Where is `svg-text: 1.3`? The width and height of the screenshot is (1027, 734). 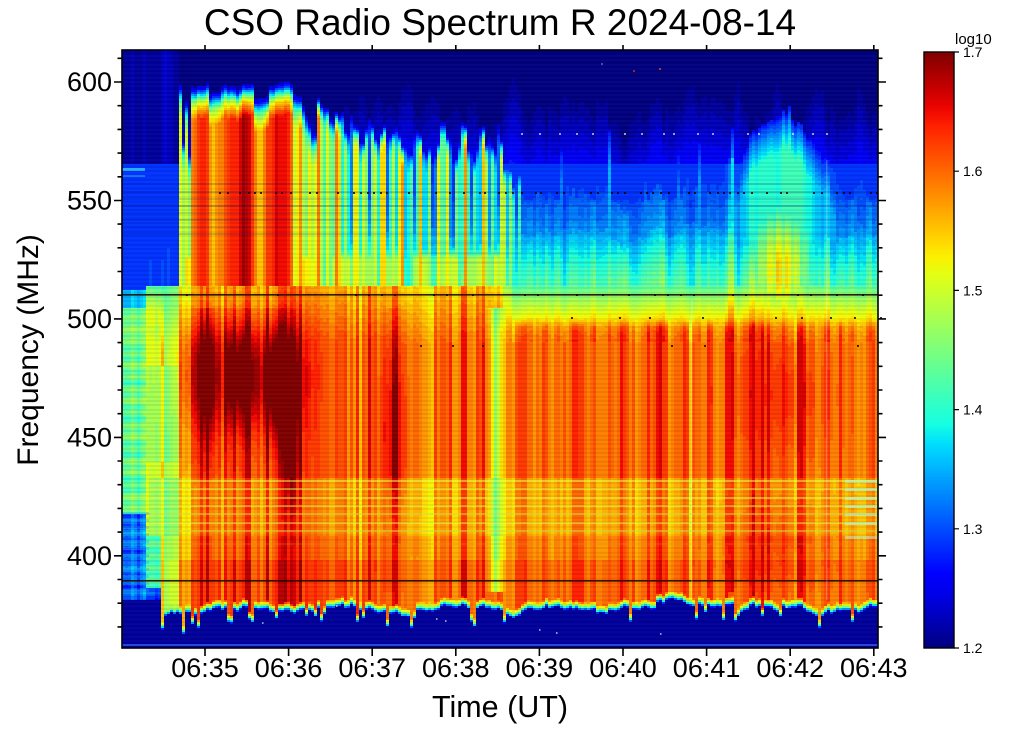 svg-text: 1.3 is located at coordinates (973, 529).